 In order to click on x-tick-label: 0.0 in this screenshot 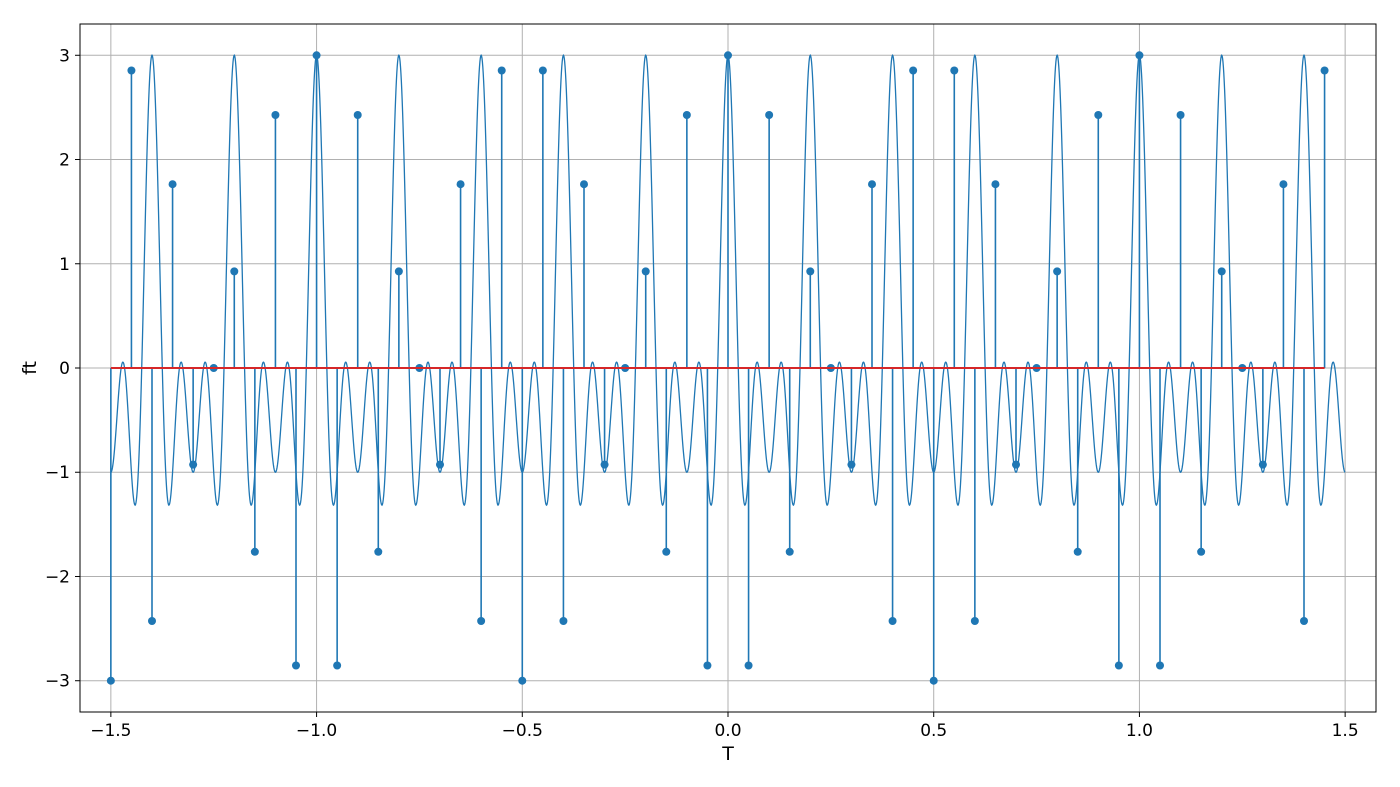, I will do `click(727, 731)`.